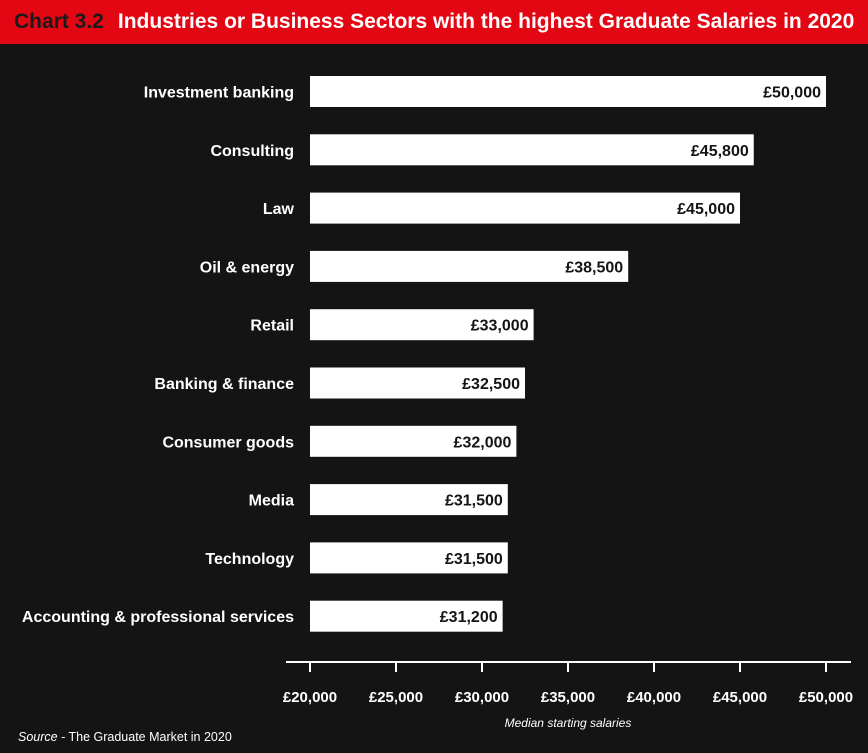  What do you see at coordinates (740, 697) in the screenshot?
I see `x-tick-label: £45,000` at bounding box center [740, 697].